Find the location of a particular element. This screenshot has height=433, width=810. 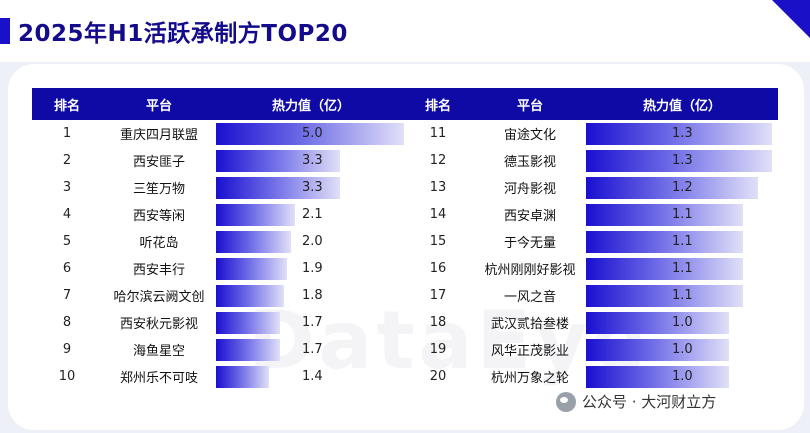

rank-cell: 3 is located at coordinates (67, 187).